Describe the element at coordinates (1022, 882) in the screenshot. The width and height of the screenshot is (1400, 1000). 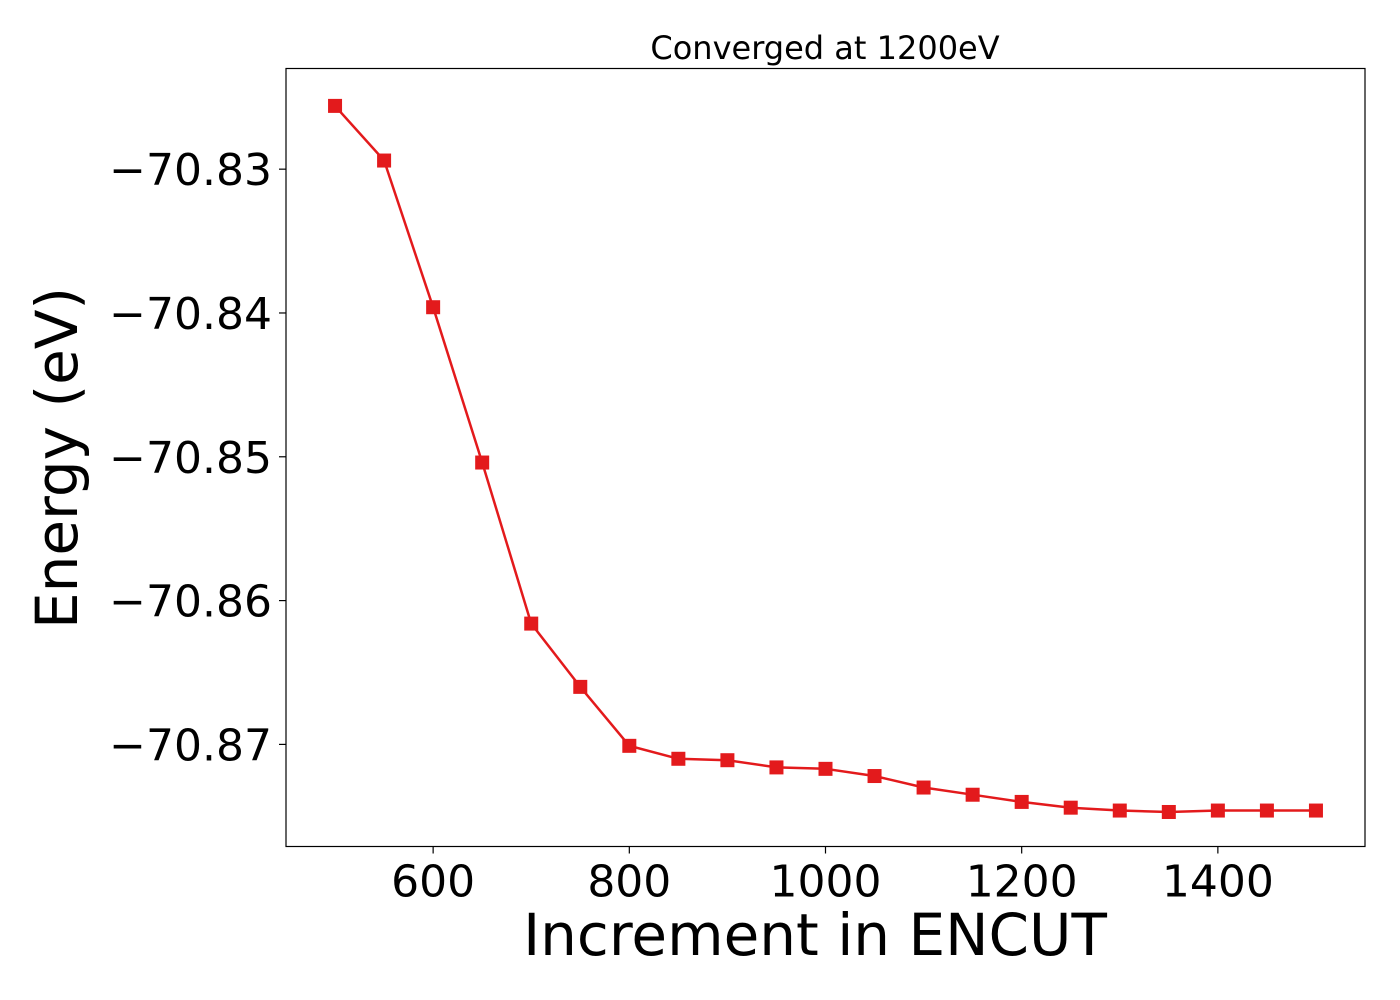
I see `x-tick-label: 1200` at that location.